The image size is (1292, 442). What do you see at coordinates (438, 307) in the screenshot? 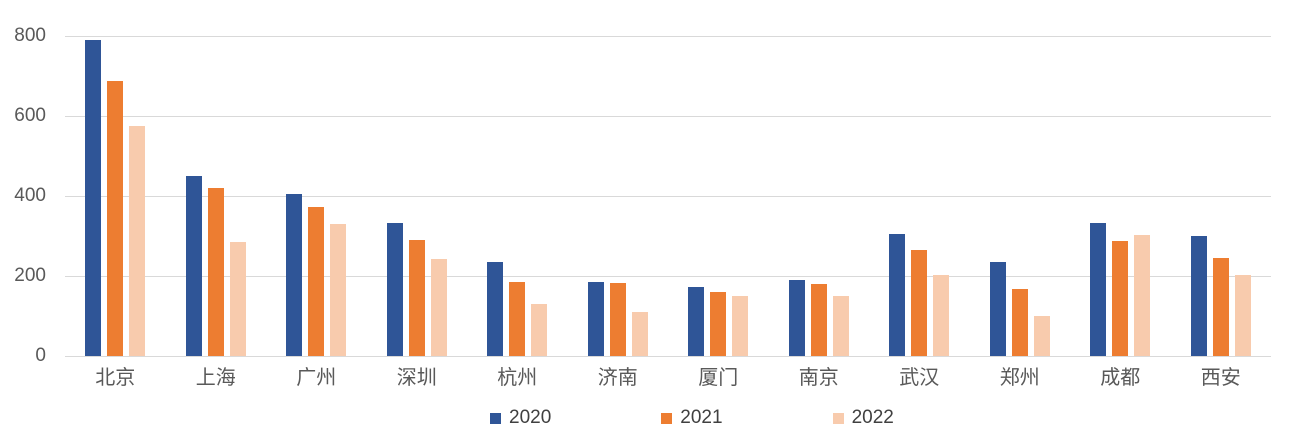
I see `bar-2022-深圳` at bounding box center [438, 307].